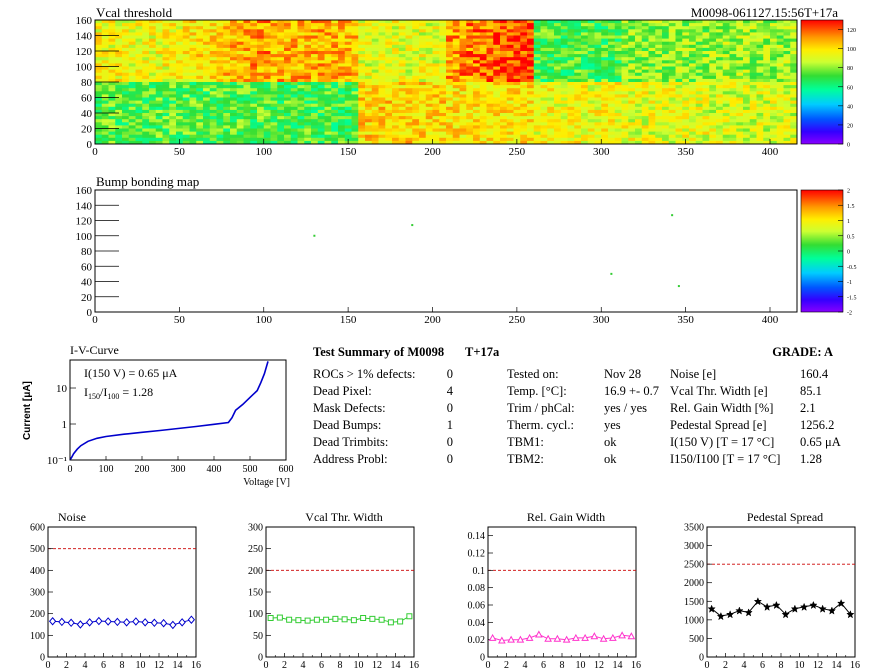 Image resolution: width=896 pixels, height=672 pixels. I want to click on y-tick-label: 0, so click(90, 145).